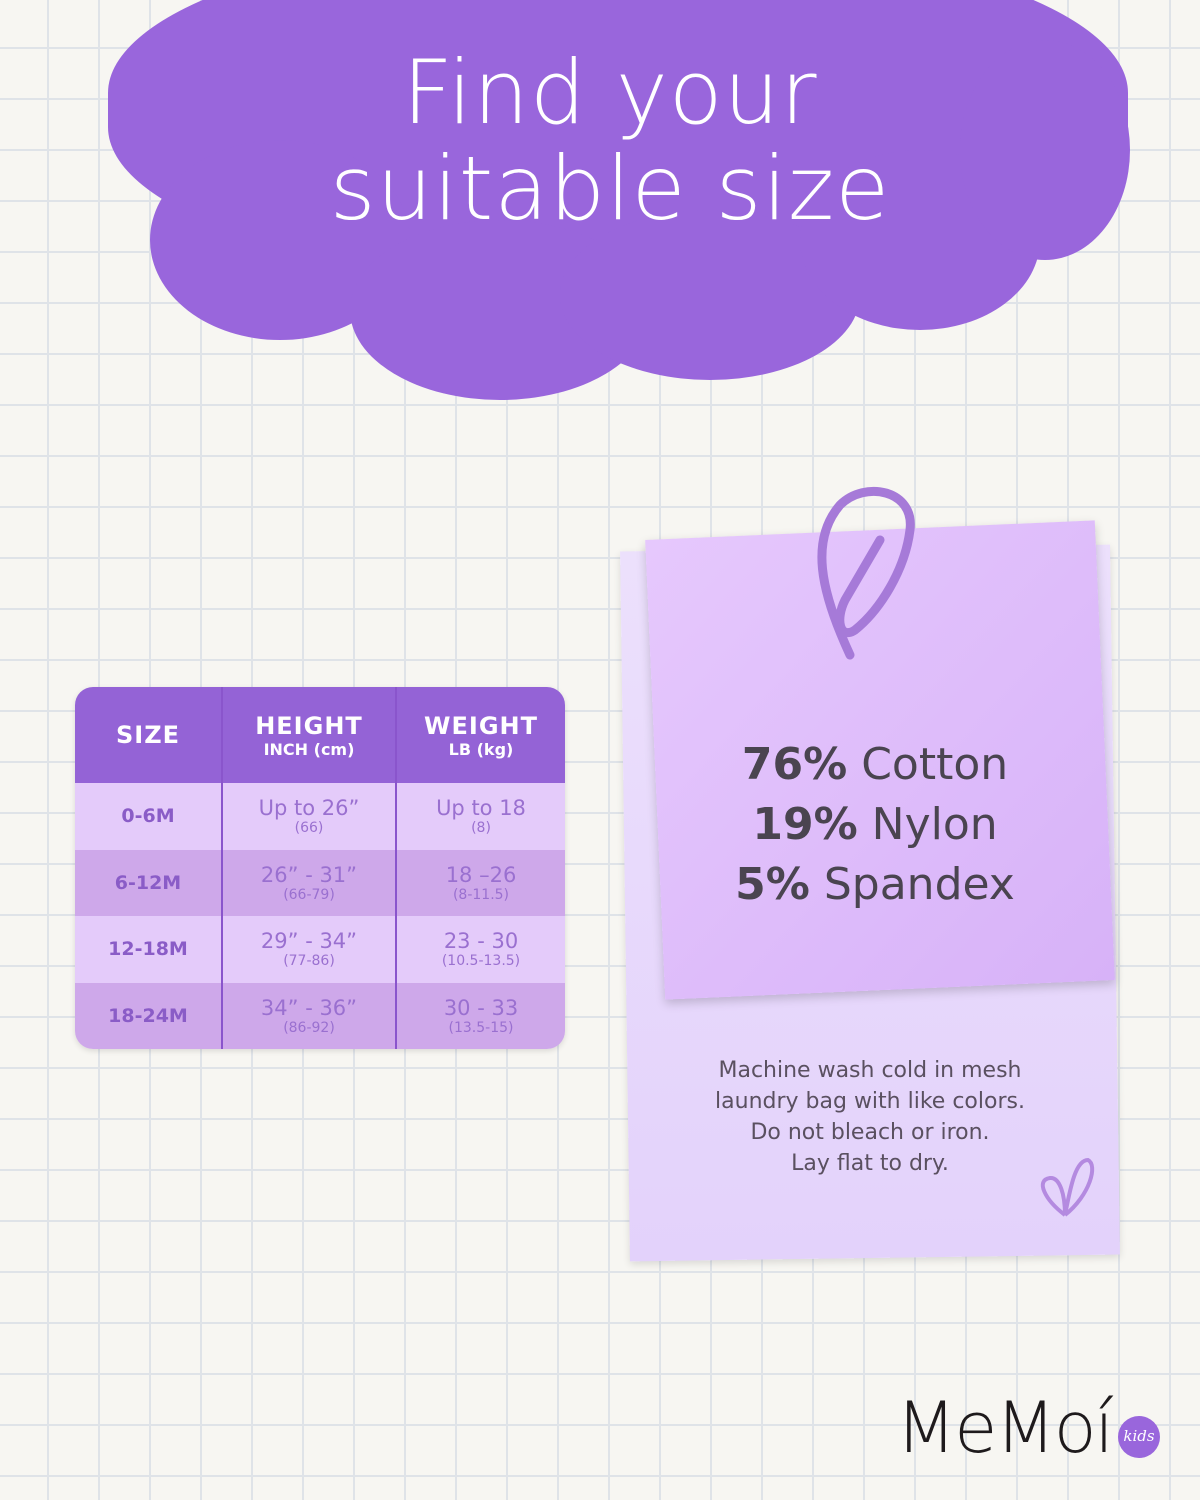 The image size is (1200, 1500). I want to click on fabric-line: 76% Cotton, so click(875, 764).